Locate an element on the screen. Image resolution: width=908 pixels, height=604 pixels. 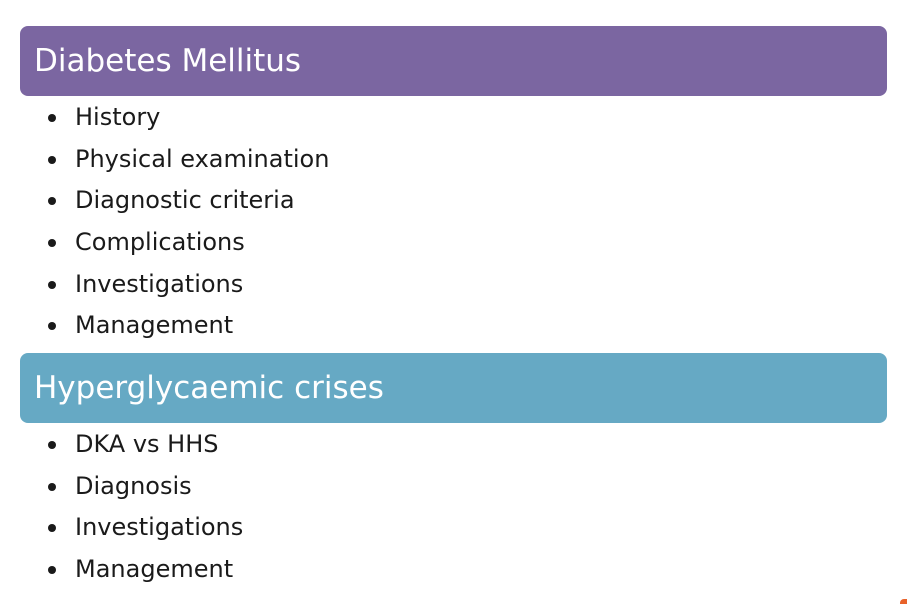
list-item-label: History is located at coordinates (118, 117).